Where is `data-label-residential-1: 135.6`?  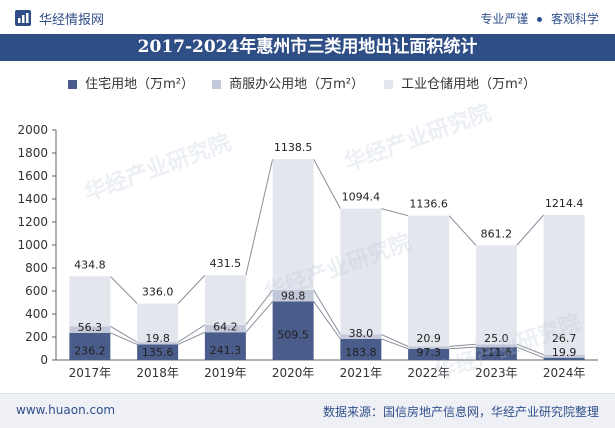
data-label-residential-1: 135.6 is located at coordinates (158, 352).